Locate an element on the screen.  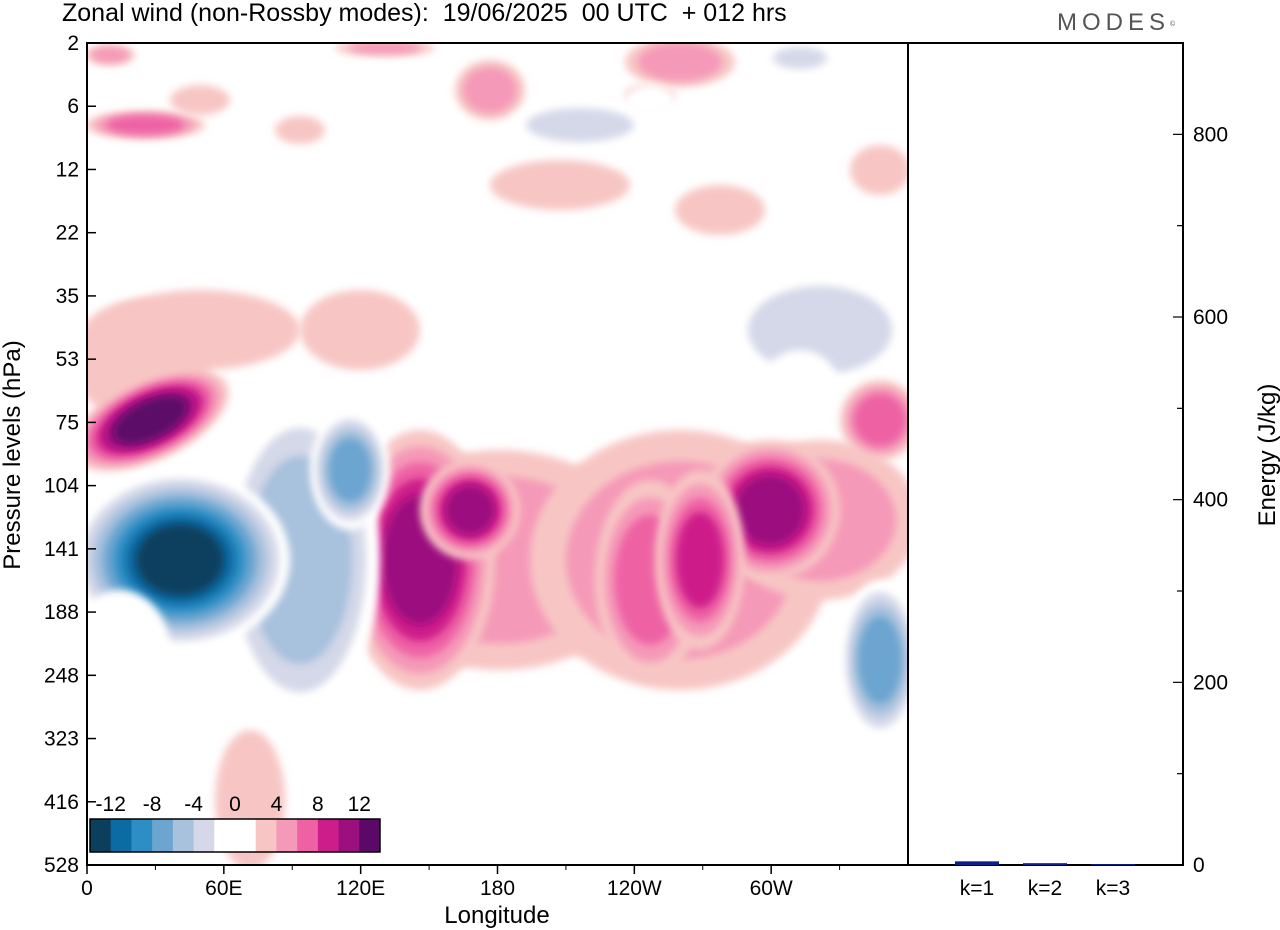
y-tick-label: 6 is located at coordinates (73, 106).